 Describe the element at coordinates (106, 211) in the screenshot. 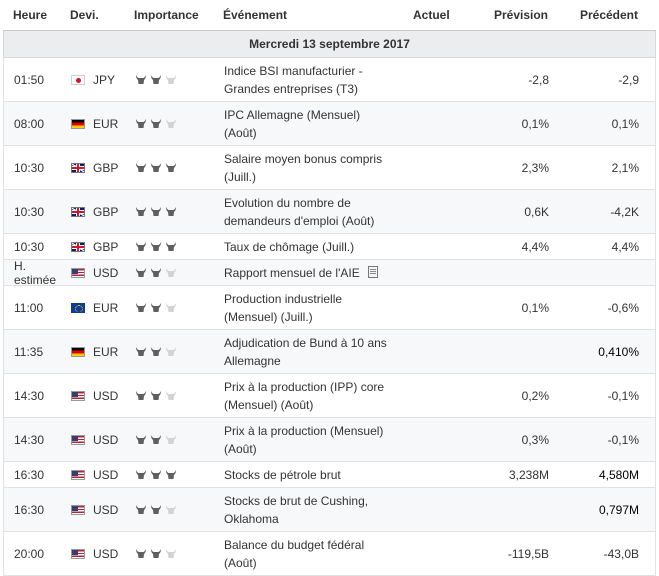

I see `currency-code: GBP` at that location.